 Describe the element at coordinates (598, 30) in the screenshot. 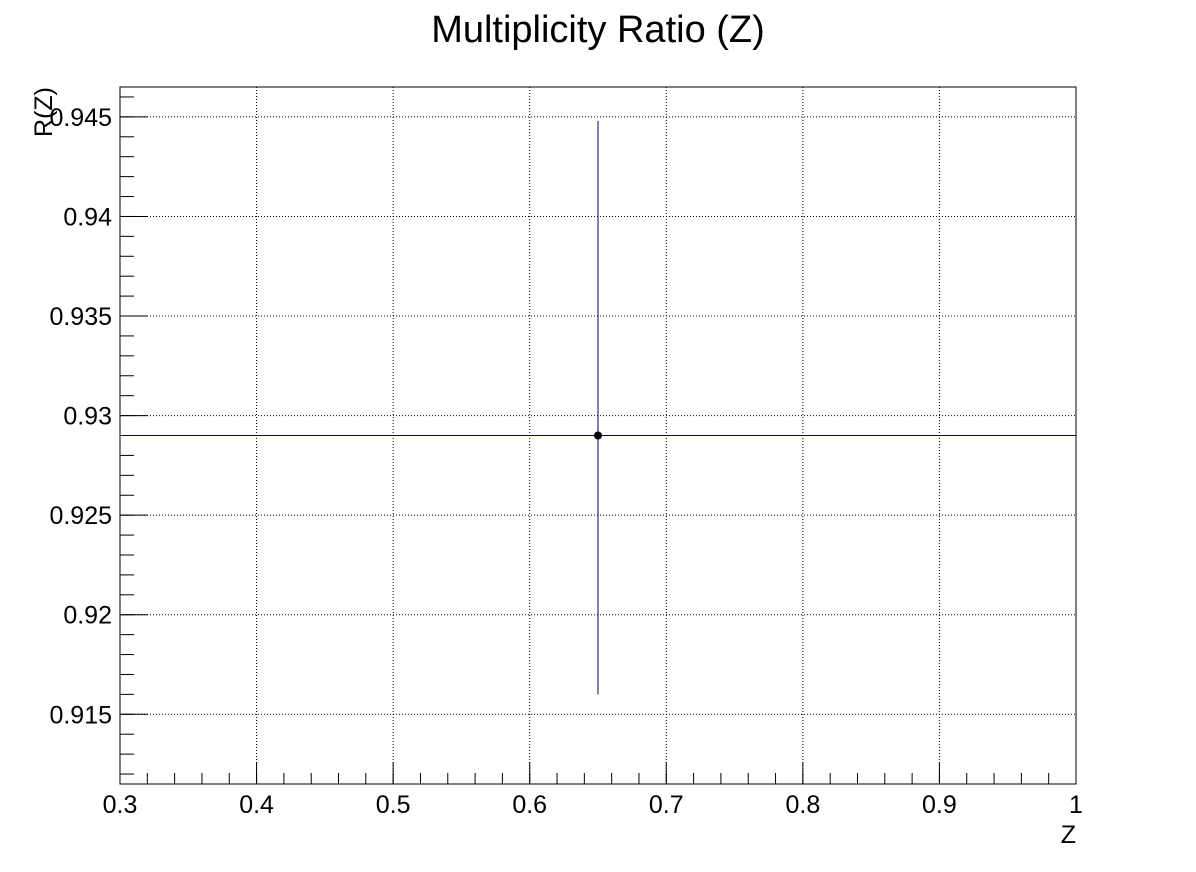

I see `chart-title: Multiplicity Ratio (Z)` at that location.